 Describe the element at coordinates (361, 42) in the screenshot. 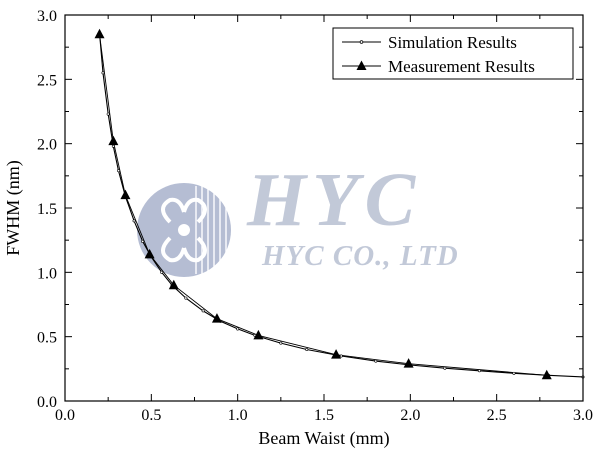

I see `legend-marker-simulation` at that location.